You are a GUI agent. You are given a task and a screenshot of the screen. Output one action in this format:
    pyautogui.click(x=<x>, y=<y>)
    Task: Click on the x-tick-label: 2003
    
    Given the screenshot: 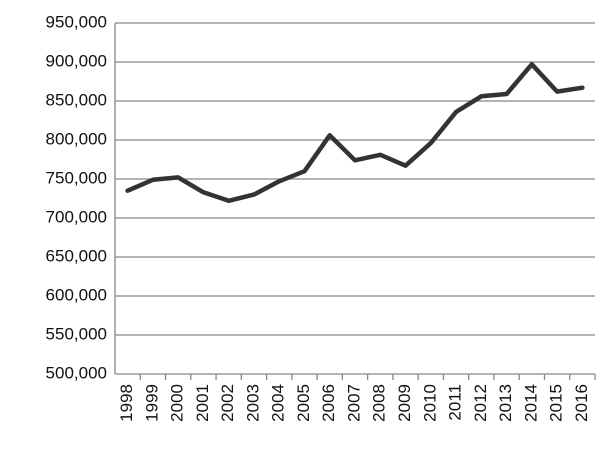 What is the action you would take?
    pyautogui.click(x=252, y=403)
    